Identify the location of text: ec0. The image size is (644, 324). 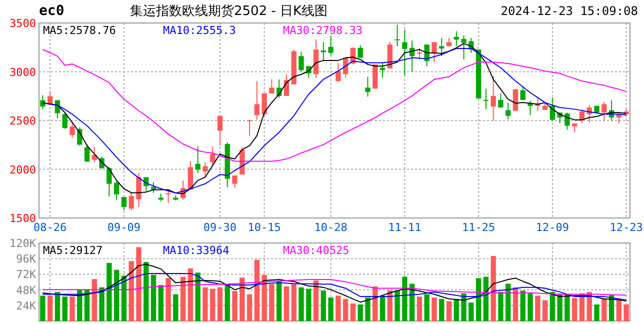
(51, 11).